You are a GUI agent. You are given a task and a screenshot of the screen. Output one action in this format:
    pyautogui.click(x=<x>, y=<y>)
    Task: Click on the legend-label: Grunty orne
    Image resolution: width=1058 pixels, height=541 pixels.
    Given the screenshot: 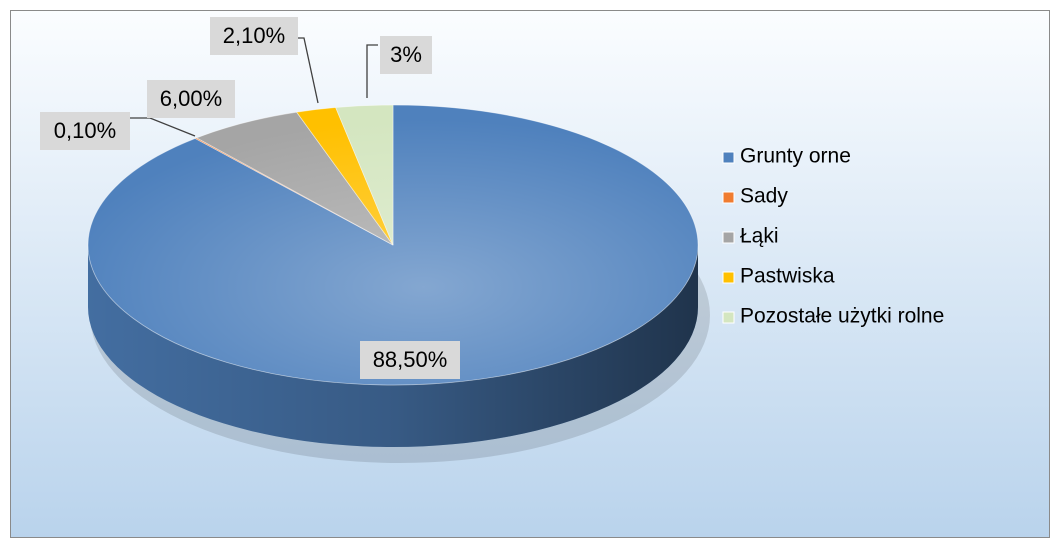 What is the action you would take?
    pyautogui.click(x=795, y=156)
    